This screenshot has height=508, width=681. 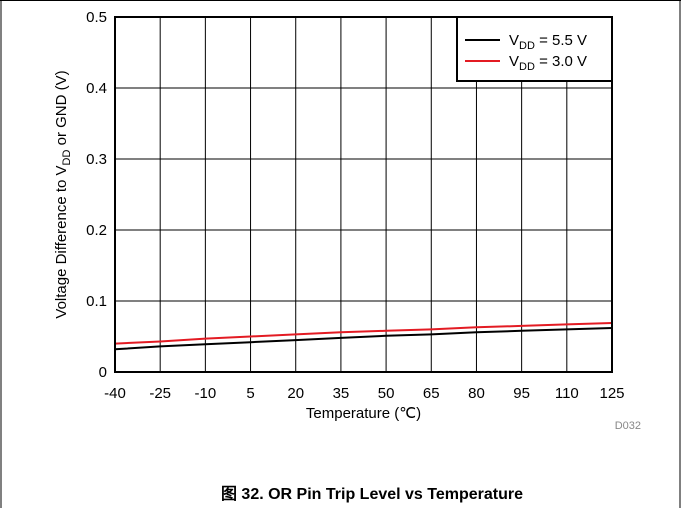 I want to click on x-tick-label: -10, so click(x=206, y=393).